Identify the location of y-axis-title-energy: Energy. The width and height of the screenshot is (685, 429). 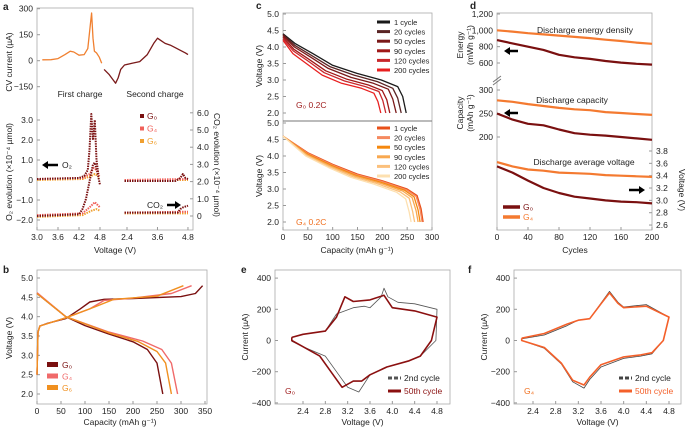
(460, 45).